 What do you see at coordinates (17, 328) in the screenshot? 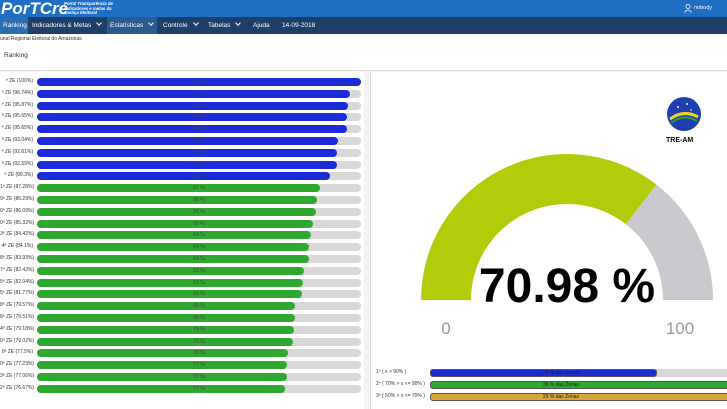
I see `zone-label: 4ª ZE (79.18%)` at bounding box center [17, 328].